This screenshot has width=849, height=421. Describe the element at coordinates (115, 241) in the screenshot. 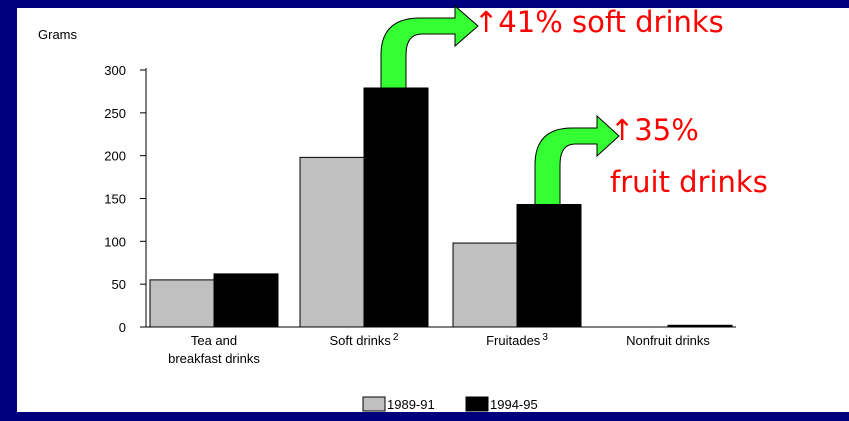

I see `y-tick-label: 100` at that location.